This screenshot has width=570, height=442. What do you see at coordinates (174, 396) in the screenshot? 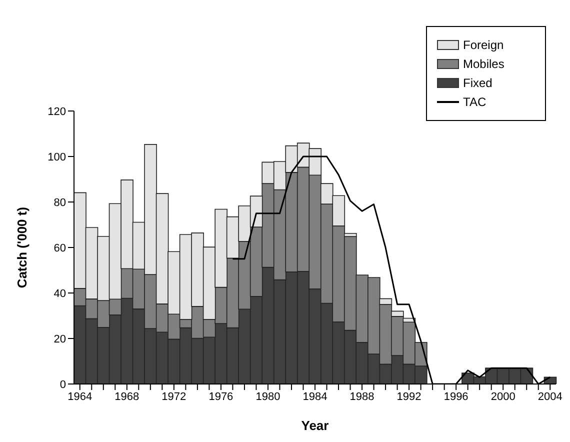
I see `x-tick-label: 1972` at bounding box center [174, 396].